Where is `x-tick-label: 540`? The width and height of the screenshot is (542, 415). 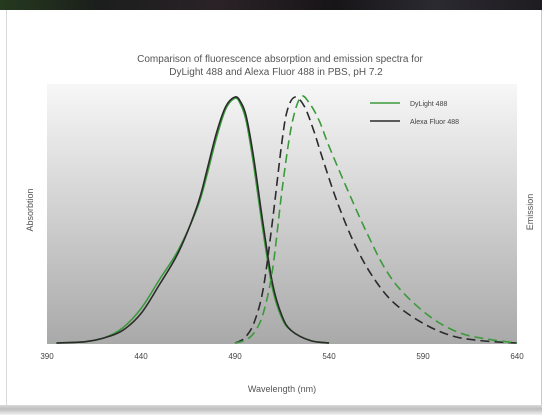 x-tick-label: 540 is located at coordinates (329, 356).